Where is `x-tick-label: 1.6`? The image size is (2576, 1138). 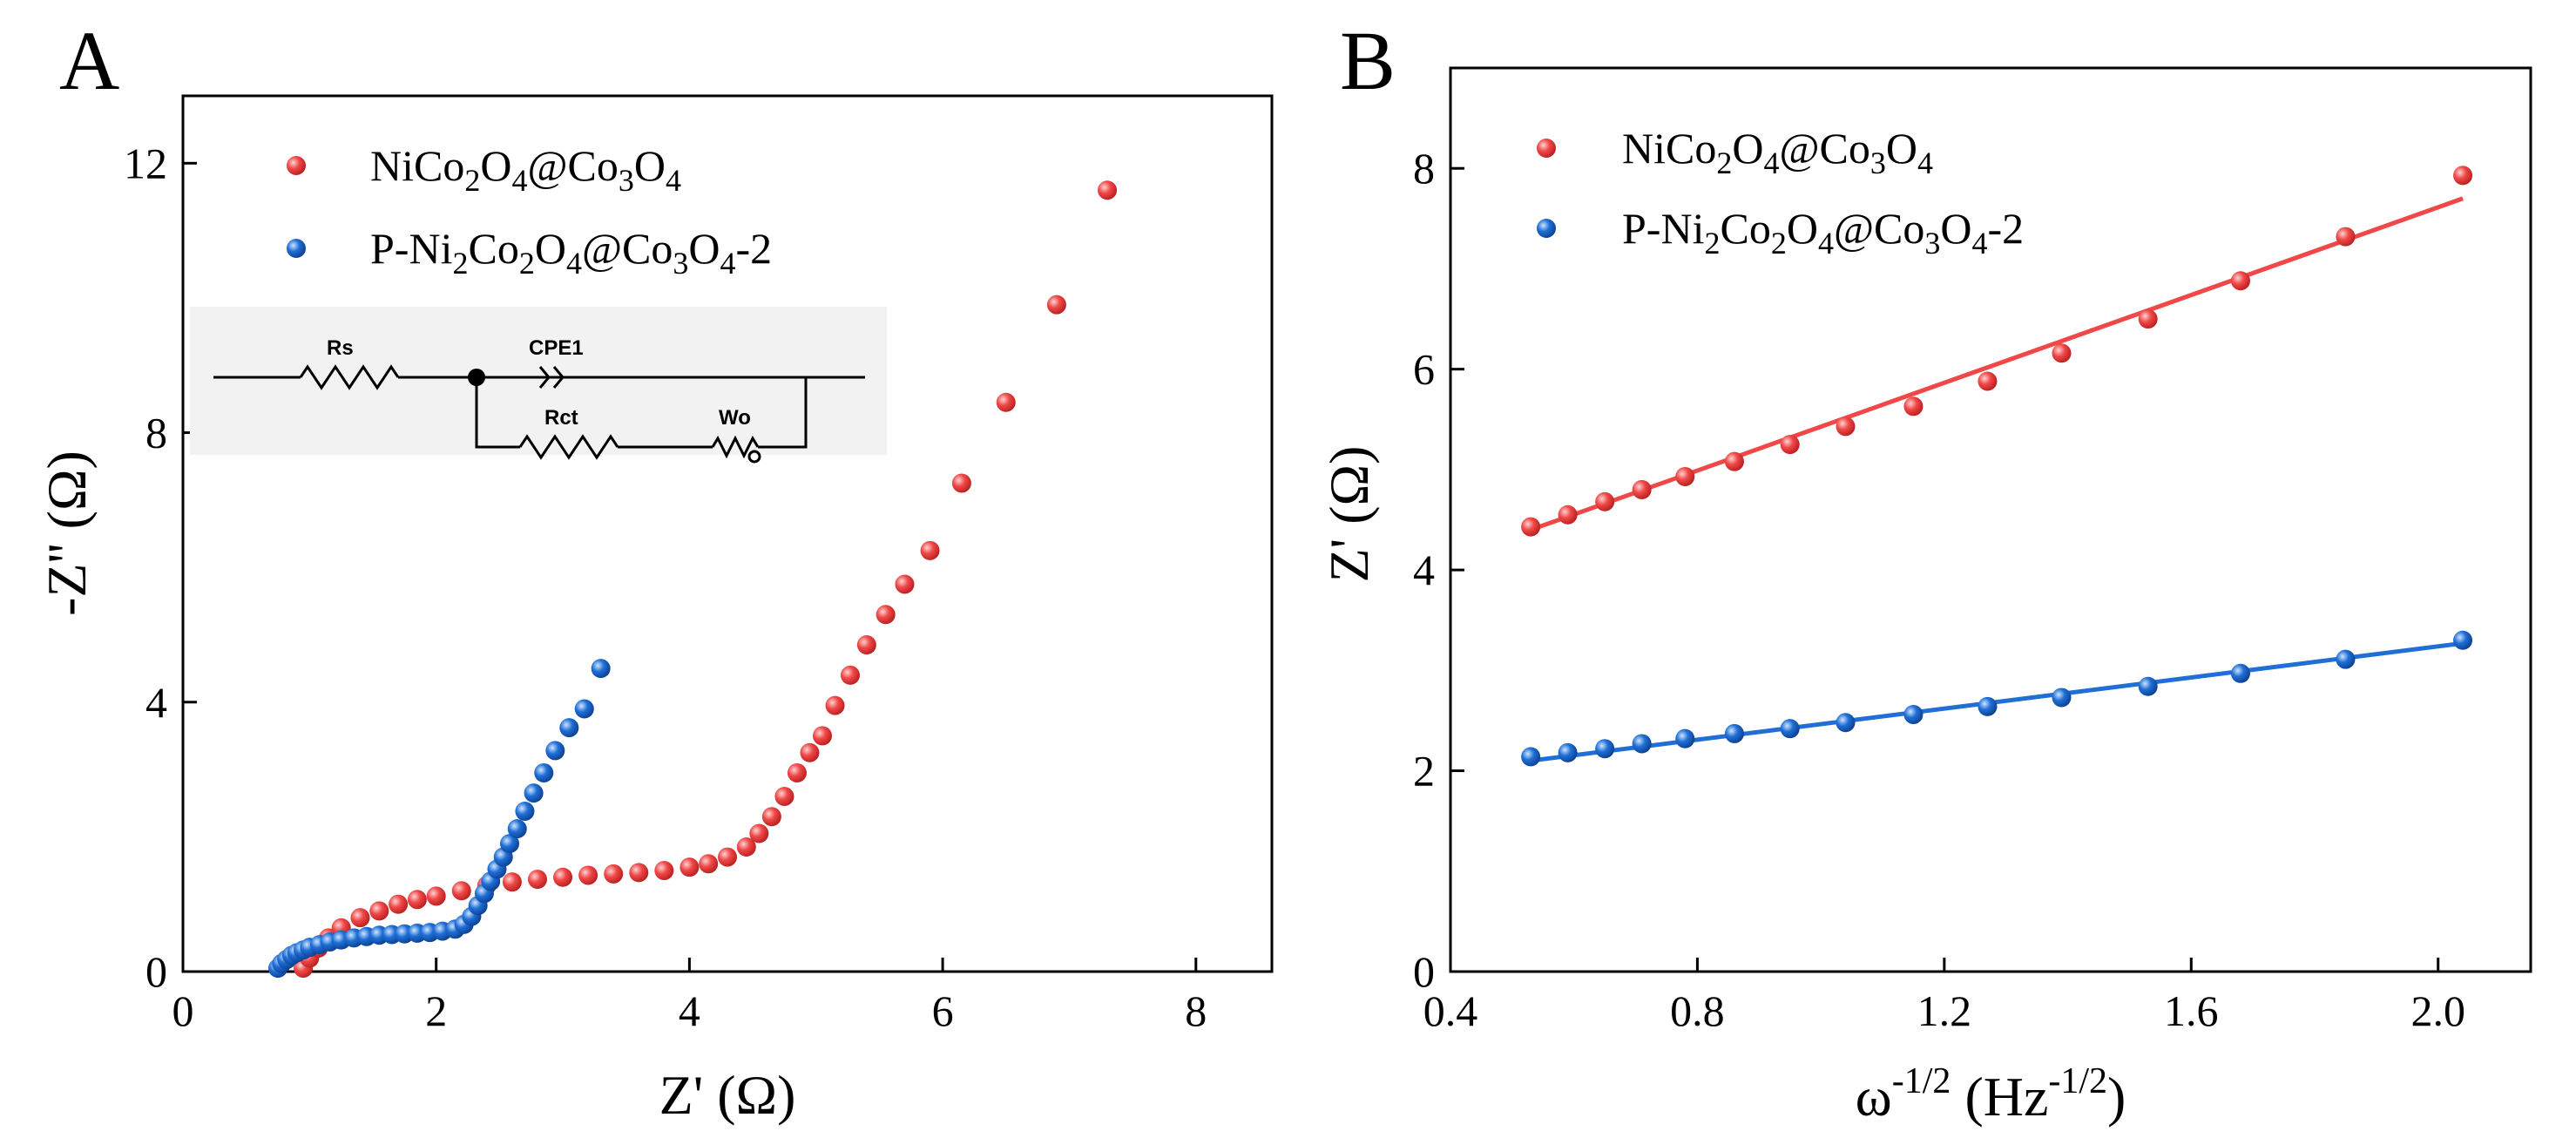 x-tick-label: 1.6 is located at coordinates (2191, 1011).